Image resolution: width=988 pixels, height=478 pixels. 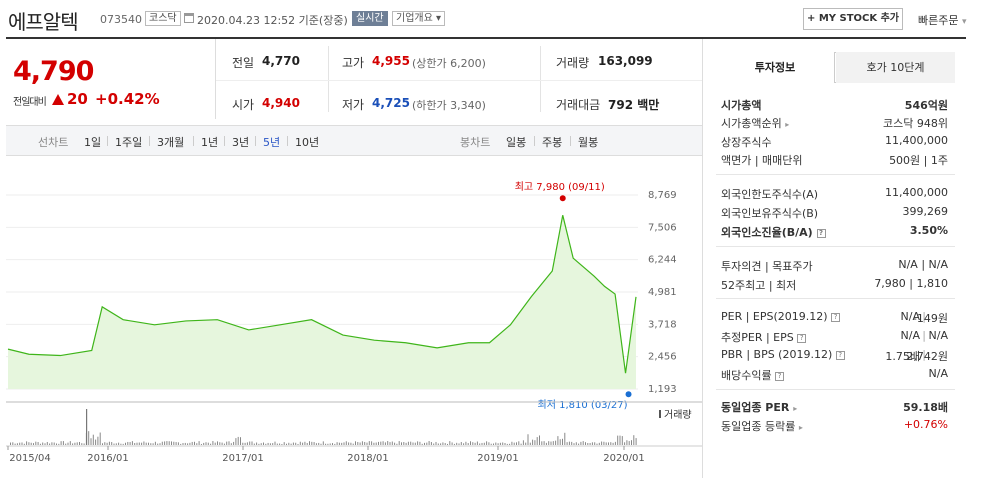 What do you see at coordinates (759, 285) in the screenshot?
I see `52w-label: 52주최고 | 최저` at bounding box center [759, 285].